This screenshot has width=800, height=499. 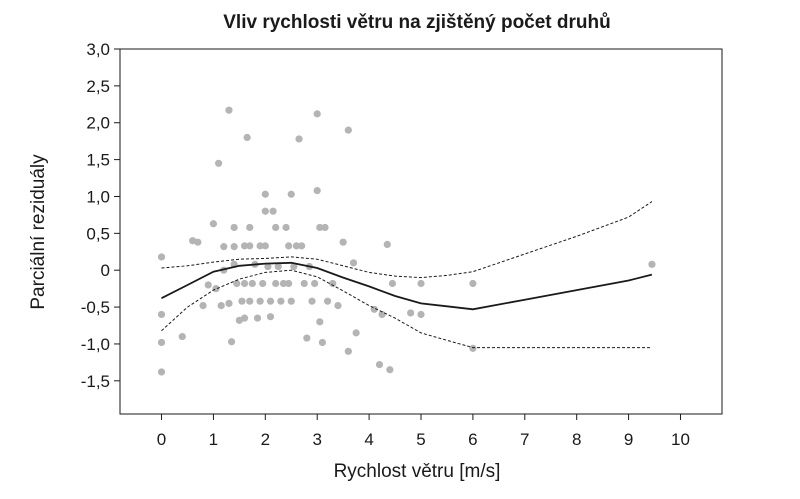 I want to click on x-tick-label: 9, so click(x=628, y=439).